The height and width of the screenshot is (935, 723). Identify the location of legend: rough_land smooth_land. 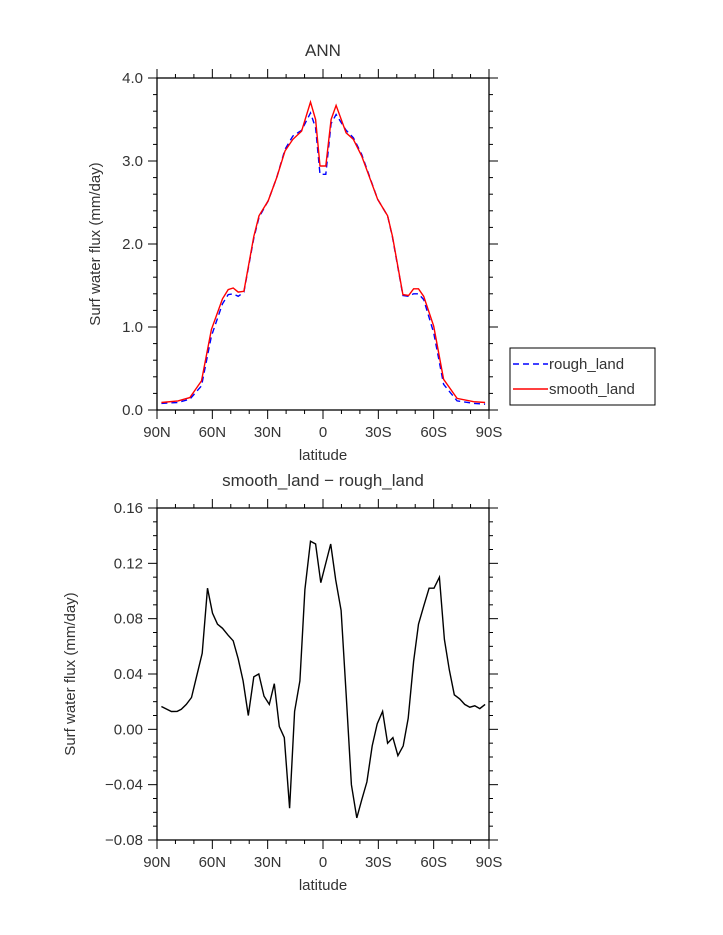
(582, 376).